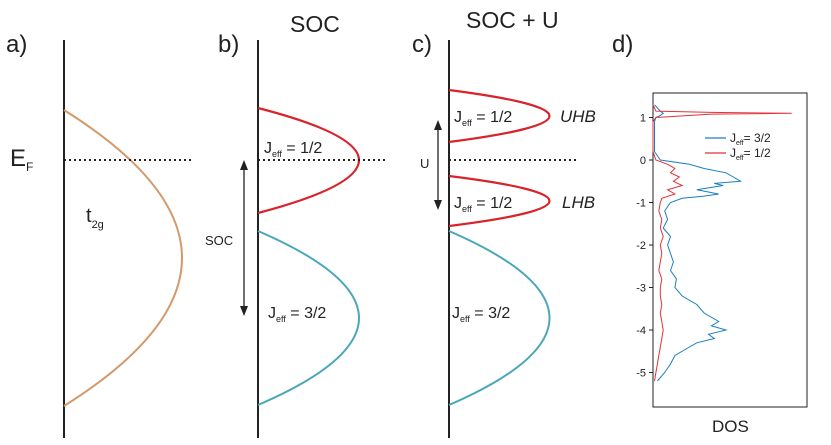 The height and width of the screenshot is (445, 831). What do you see at coordinates (123, 258) in the screenshot?
I see `t2g-band-curve` at bounding box center [123, 258].